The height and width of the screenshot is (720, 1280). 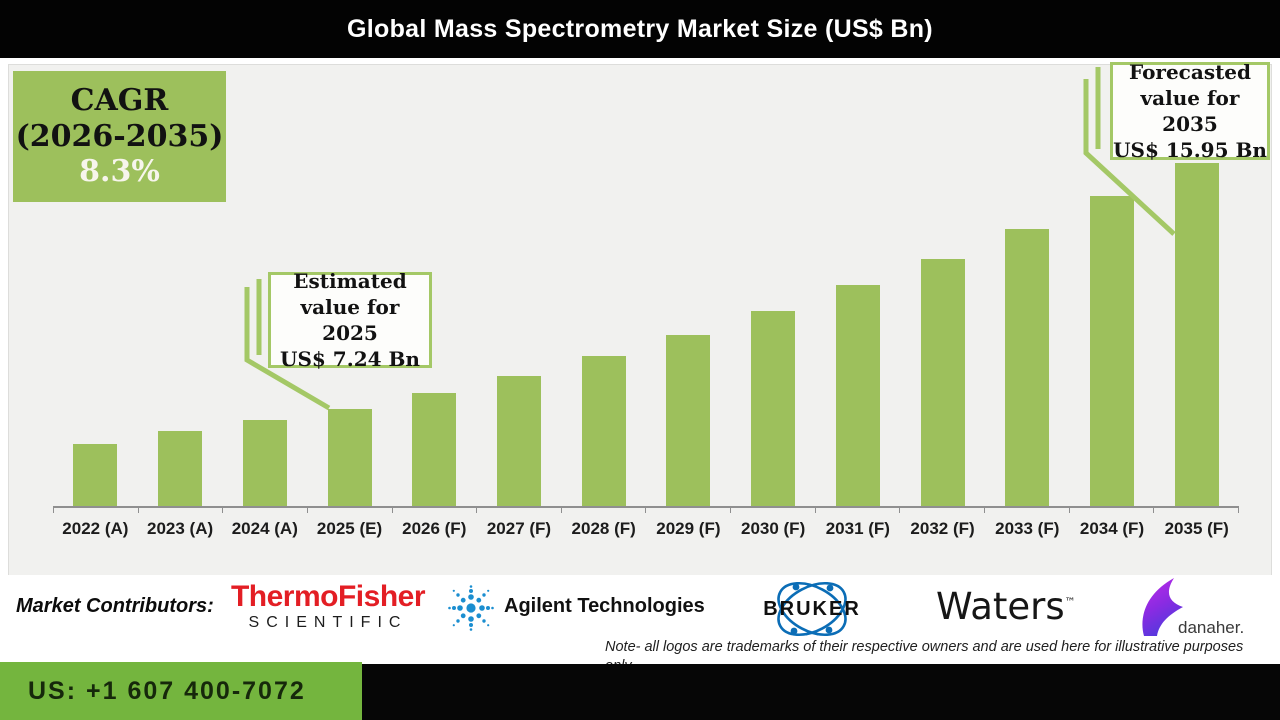 I want to click on x-axis-label: 2032 (F), so click(x=942, y=528).